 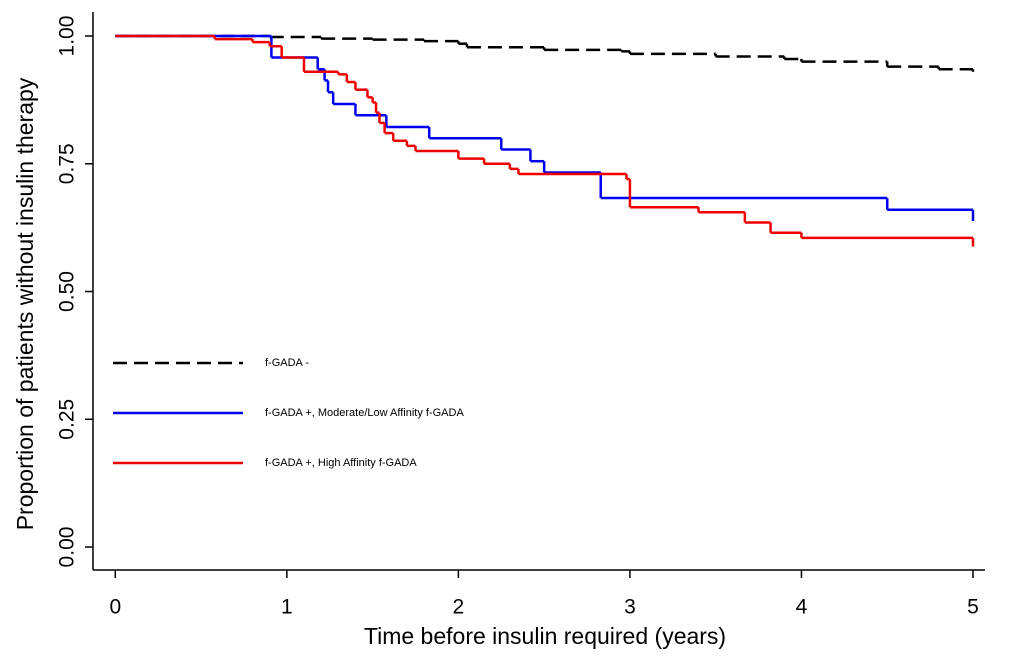 What do you see at coordinates (630, 607) in the screenshot?
I see `x-tick-label: 3` at bounding box center [630, 607].